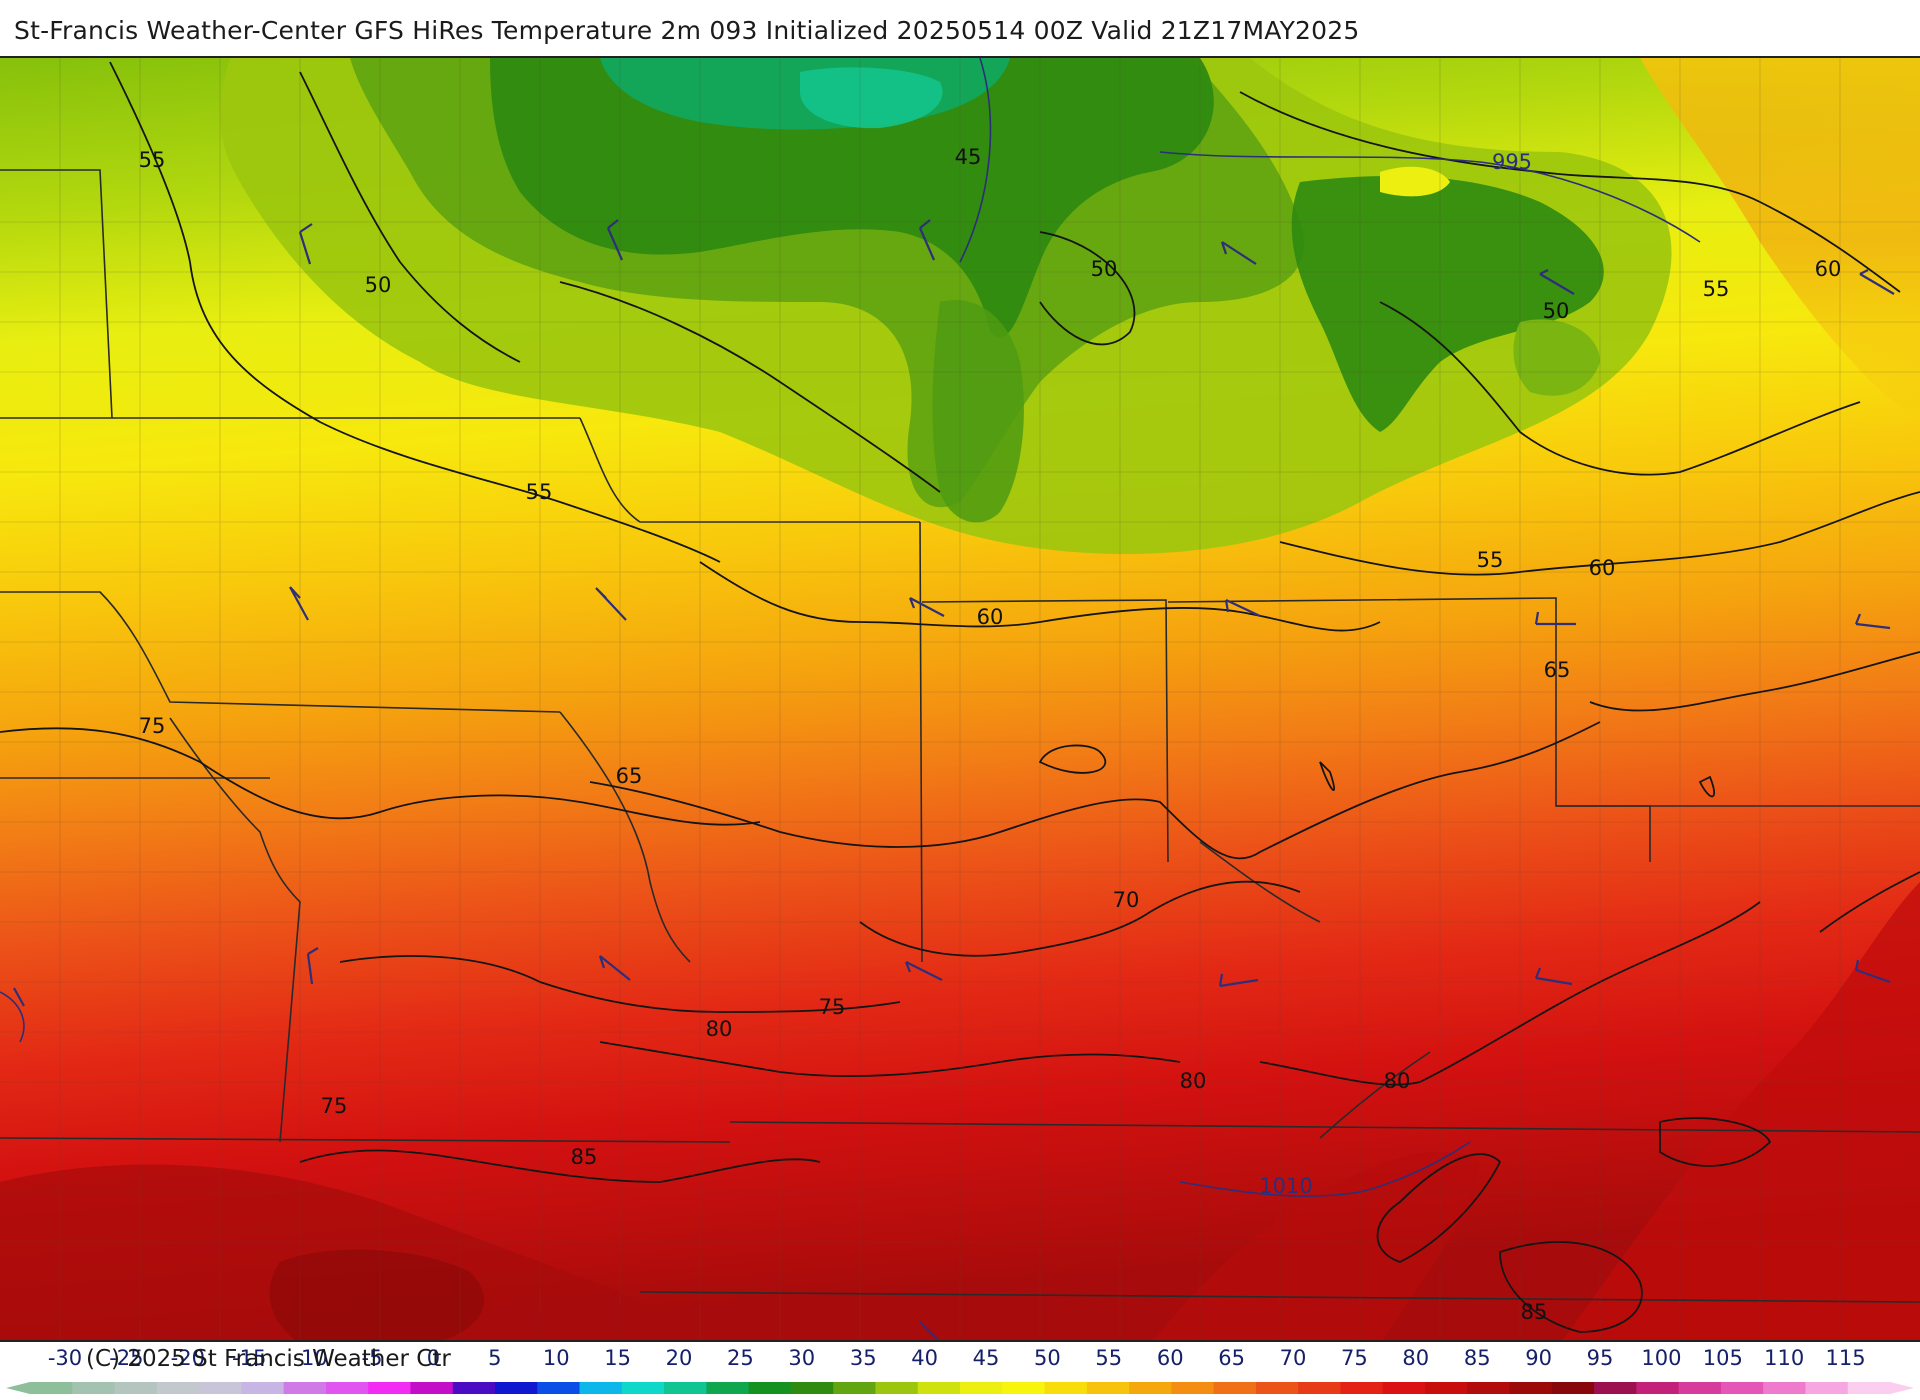 This screenshot has width=1920, height=1400. Describe the element at coordinates (1538, 1358) in the screenshot. I see `color-scale-tick: 90` at that location.